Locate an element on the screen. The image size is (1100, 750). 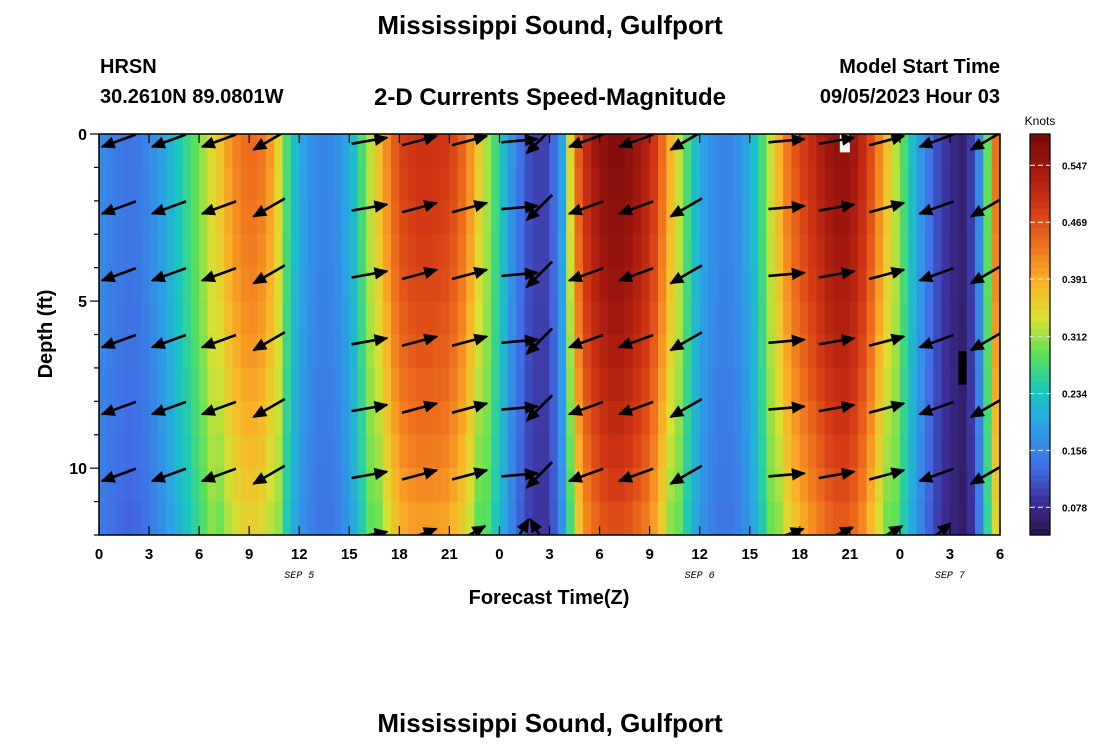
y-tick-label: 0 is located at coordinates (82, 135).